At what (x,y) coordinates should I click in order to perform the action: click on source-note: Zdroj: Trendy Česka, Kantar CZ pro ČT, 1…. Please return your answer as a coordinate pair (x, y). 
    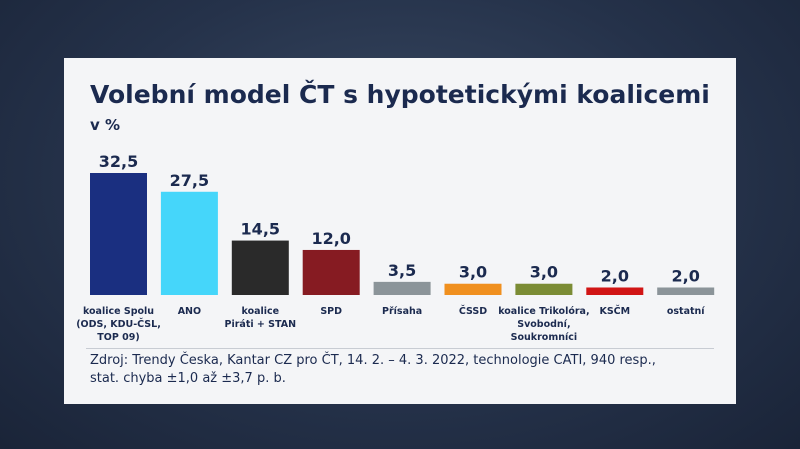
    Looking at the image, I should click on (405, 370).